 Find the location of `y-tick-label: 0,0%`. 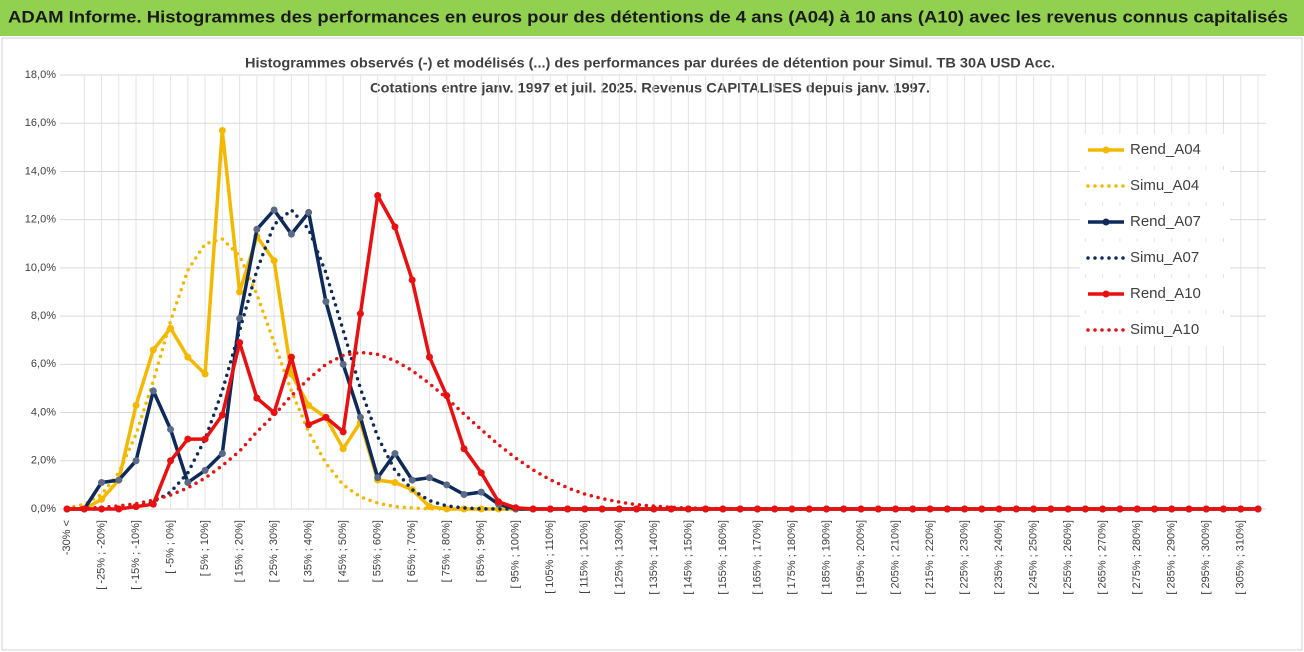

y-tick-label: 0,0% is located at coordinates (43, 509).